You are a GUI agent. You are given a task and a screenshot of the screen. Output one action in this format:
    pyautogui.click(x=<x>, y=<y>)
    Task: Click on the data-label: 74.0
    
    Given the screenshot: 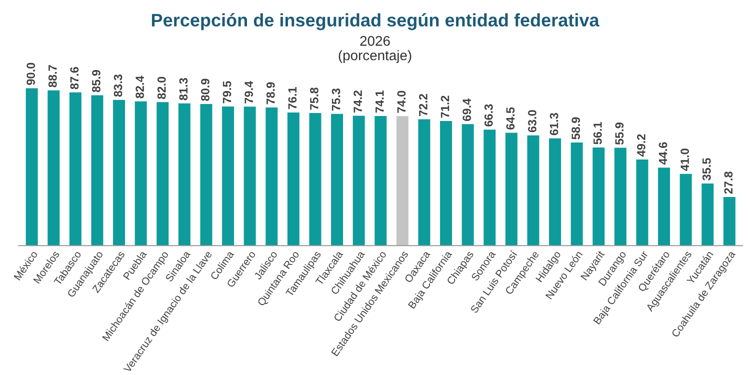 What is the action you would take?
    pyautogui.click(x=401, y=101)
    